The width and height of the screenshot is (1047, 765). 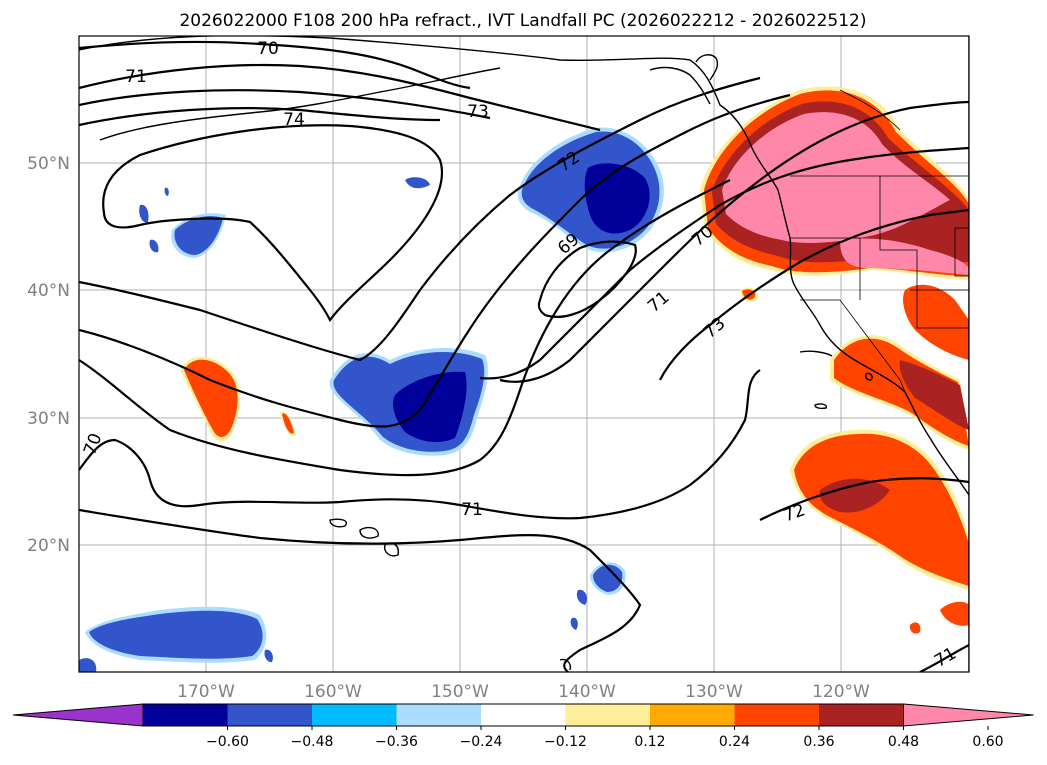 What do you see at coordinates (734, 742) in the screenshot?
I see `colorbar-tick-label: 0.24` at bounding box center [734, 742].